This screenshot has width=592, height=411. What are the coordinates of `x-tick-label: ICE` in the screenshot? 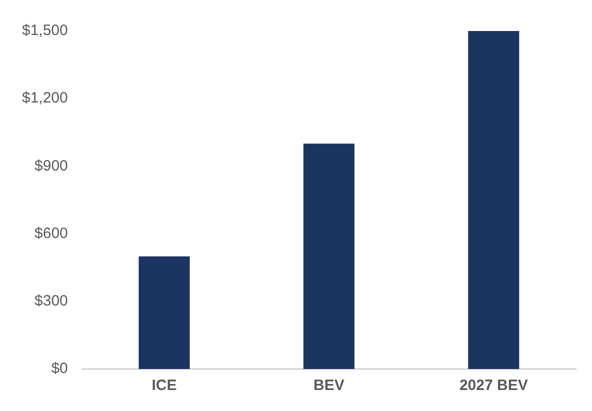 It's located at (164, 385).